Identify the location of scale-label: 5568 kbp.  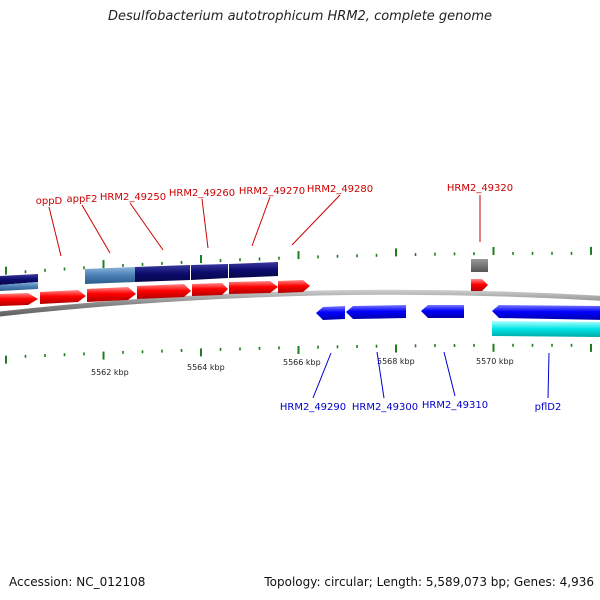
(396, 361).